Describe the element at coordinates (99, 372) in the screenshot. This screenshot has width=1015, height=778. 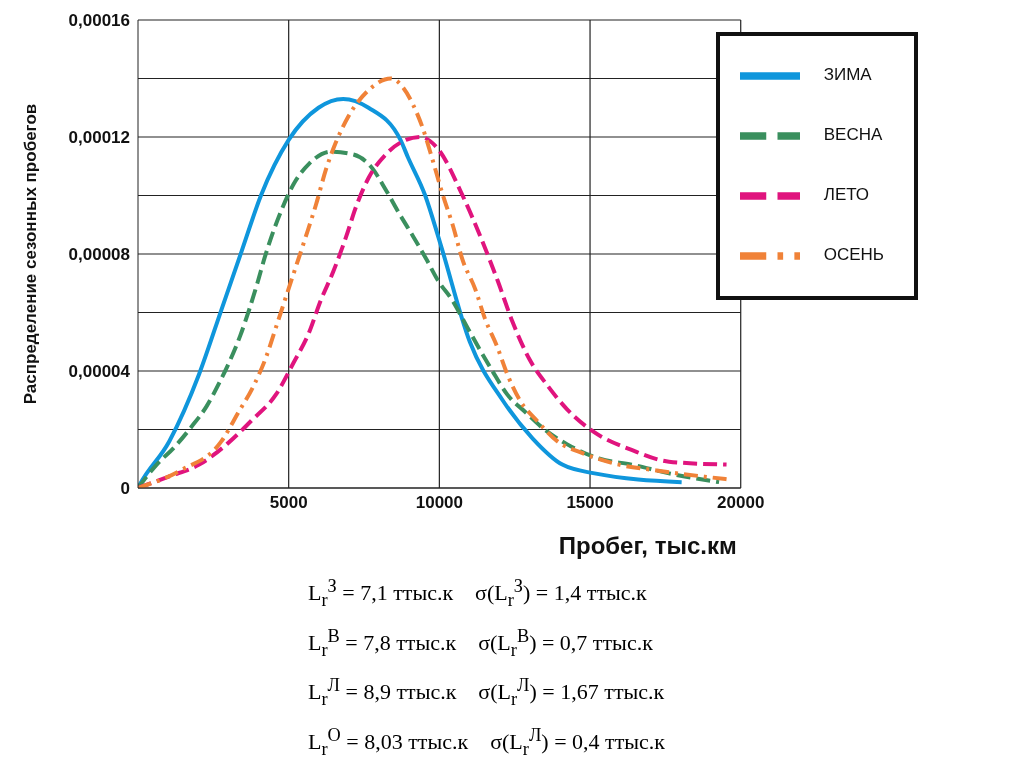
I see `y-tick-label: 0,00004` at that location.